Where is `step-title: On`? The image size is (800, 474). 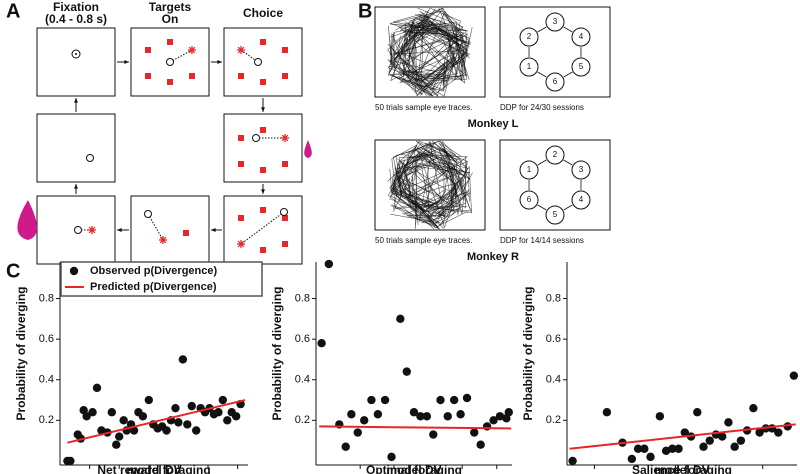
step-title: On is located at coordinates (170, 19).